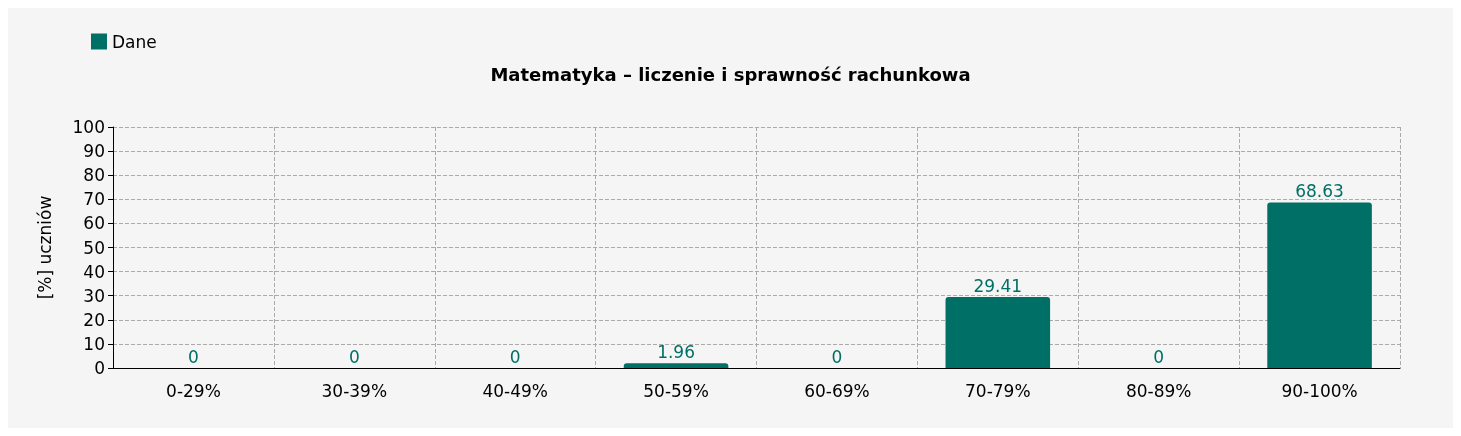  I want to click on data-label: 1.96, so click(676, 351).